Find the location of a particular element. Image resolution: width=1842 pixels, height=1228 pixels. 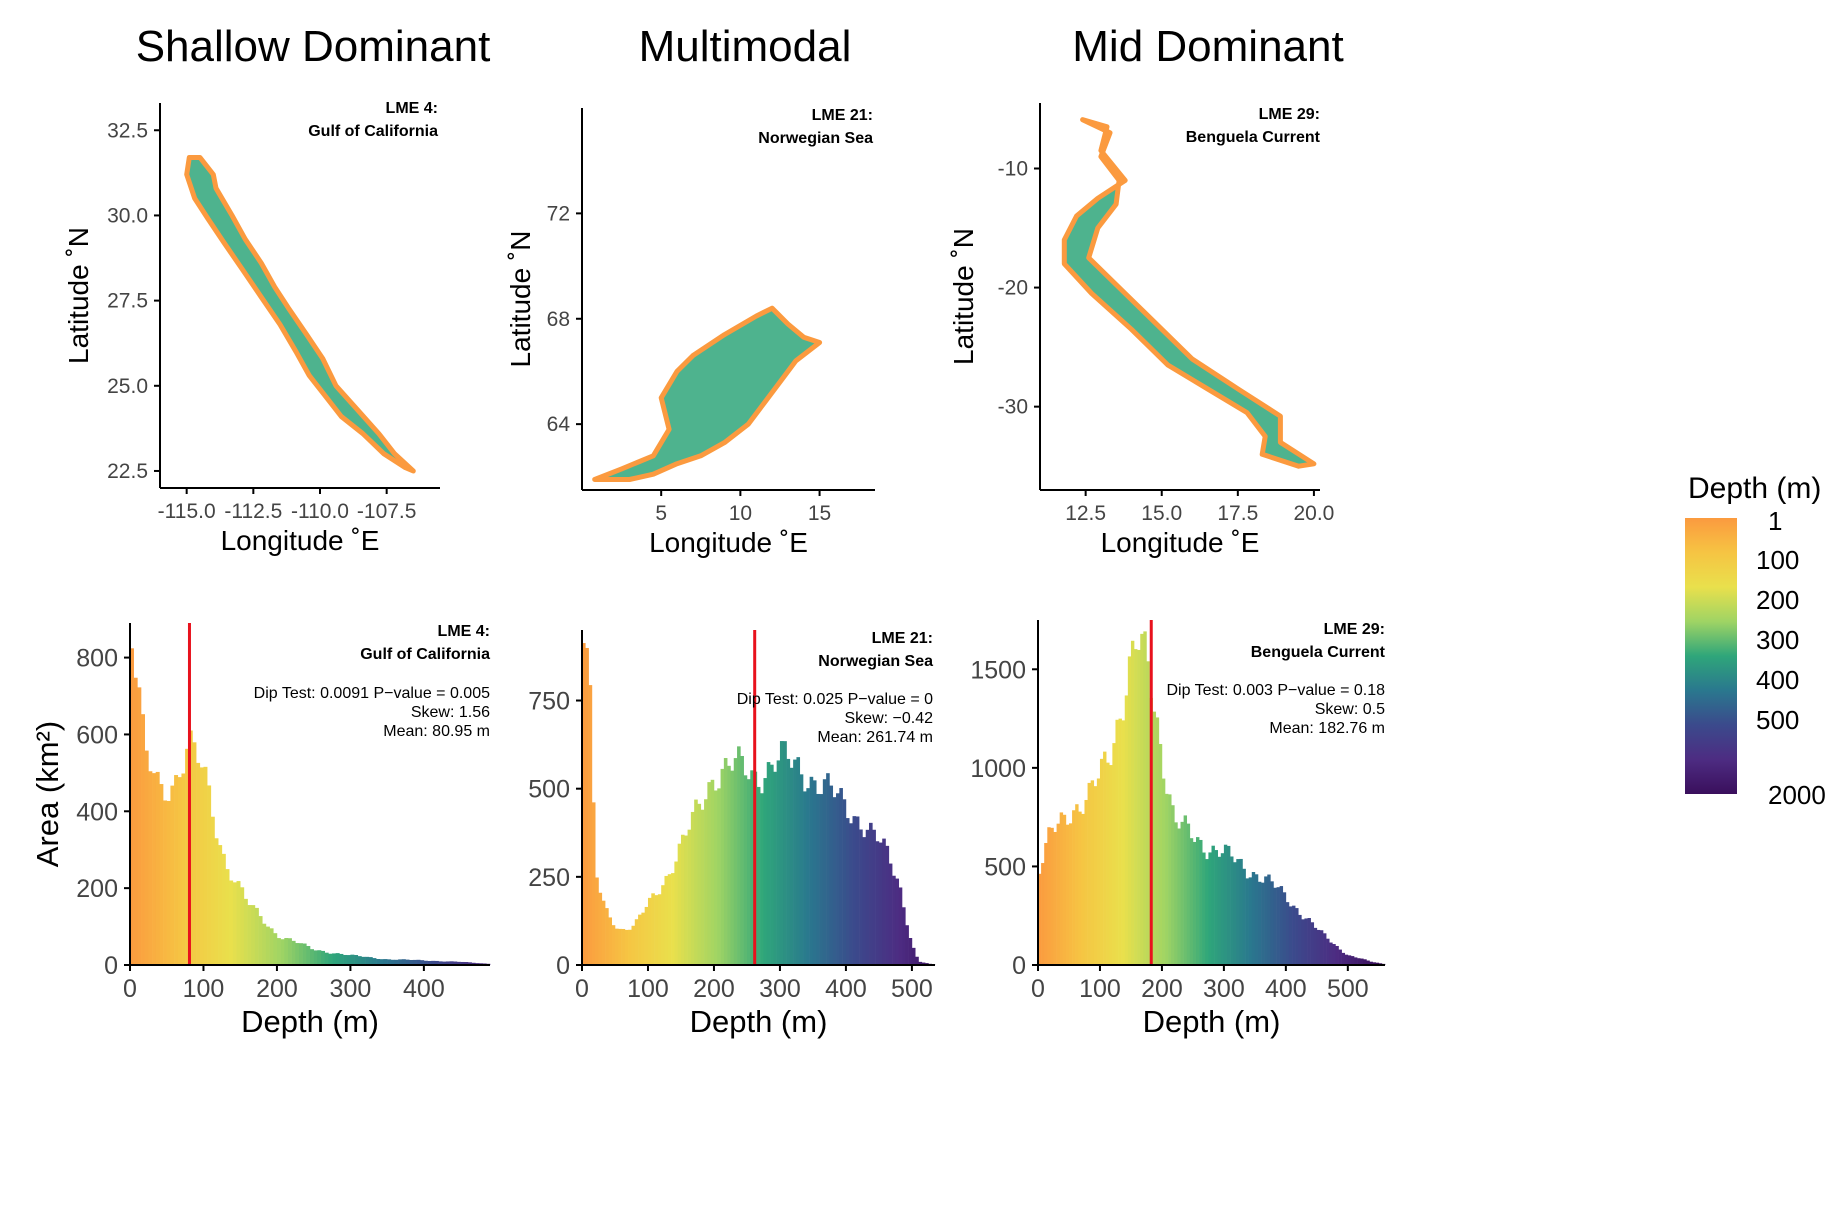

map-x-tick-label: 15.0 is located at coordinates (1161, 513).